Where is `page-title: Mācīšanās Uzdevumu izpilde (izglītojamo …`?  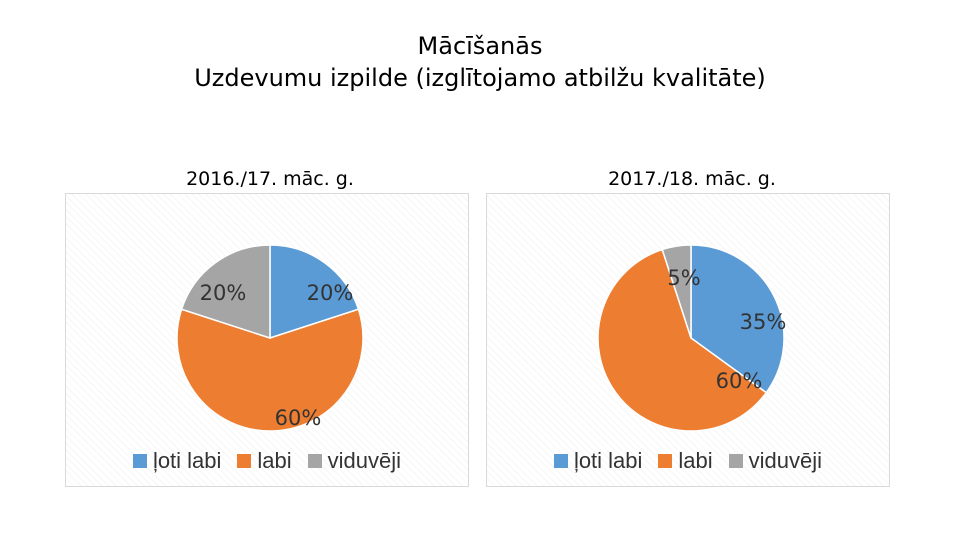 page-title: Mācīšanās Uzdevumu izpilde (izglītojamo … is located at coordinates (480, 62).